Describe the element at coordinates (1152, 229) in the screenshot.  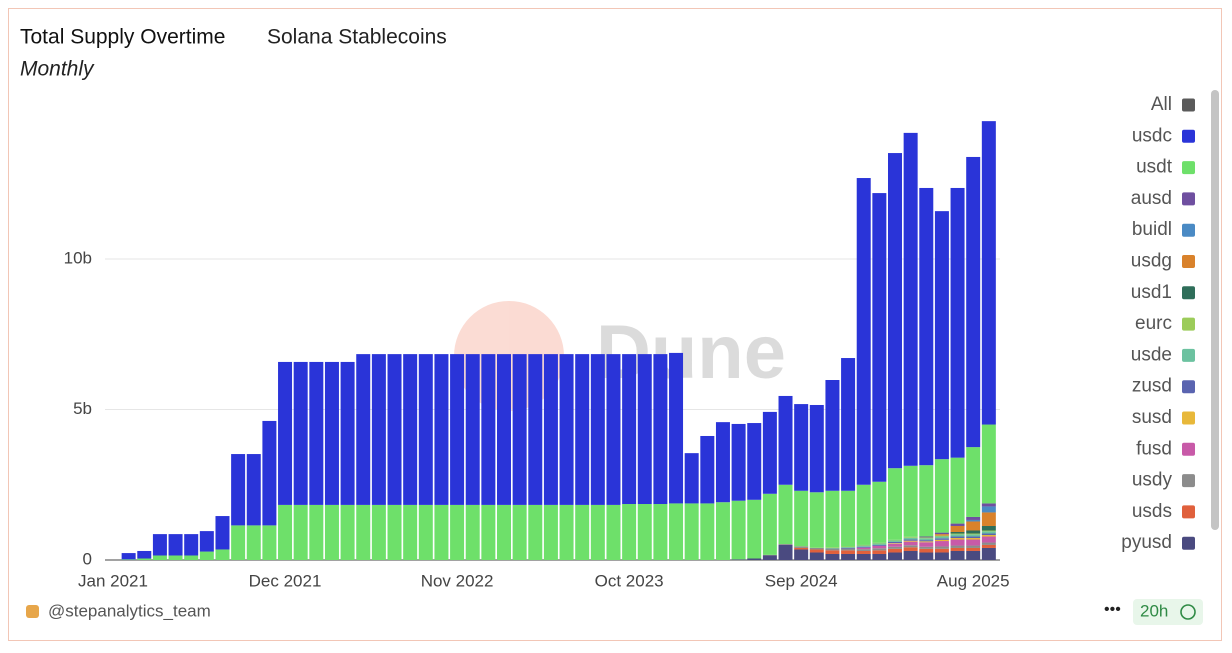
I see `legend-label: buidl` at that location.